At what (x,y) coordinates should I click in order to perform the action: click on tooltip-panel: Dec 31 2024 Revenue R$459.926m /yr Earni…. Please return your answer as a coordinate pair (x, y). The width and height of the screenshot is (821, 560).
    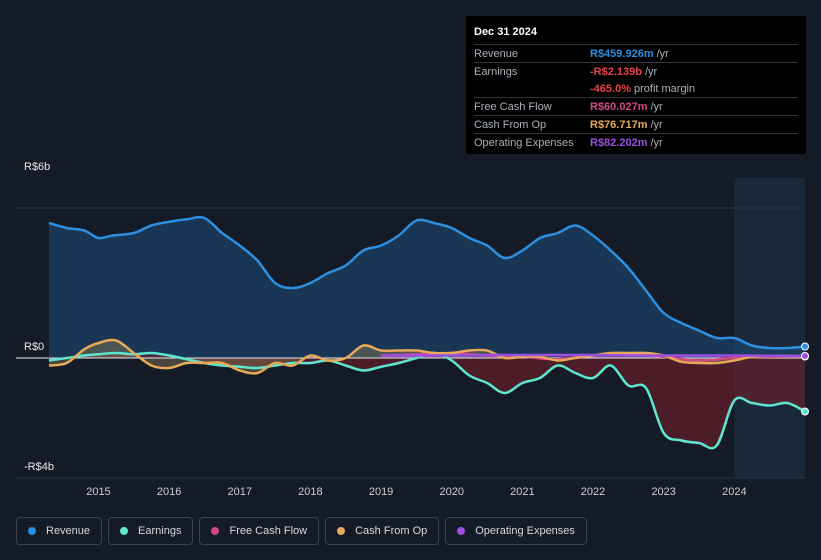
    Looking at the image, I should click on (636, 85).